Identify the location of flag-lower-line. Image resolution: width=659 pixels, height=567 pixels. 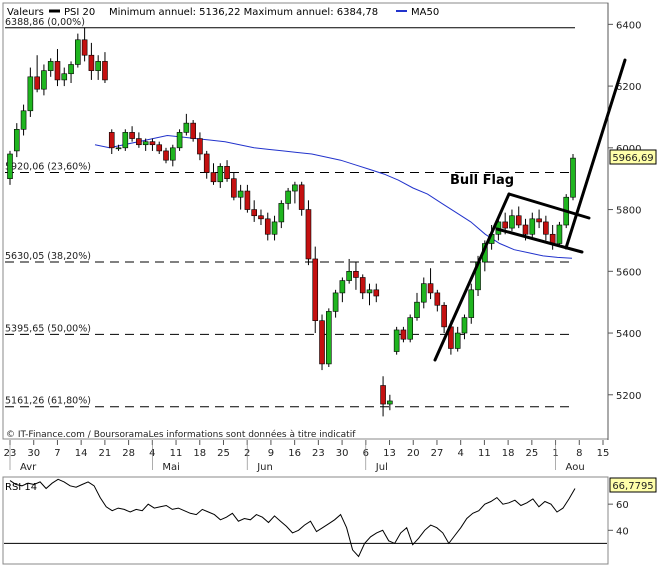
(539, 240).